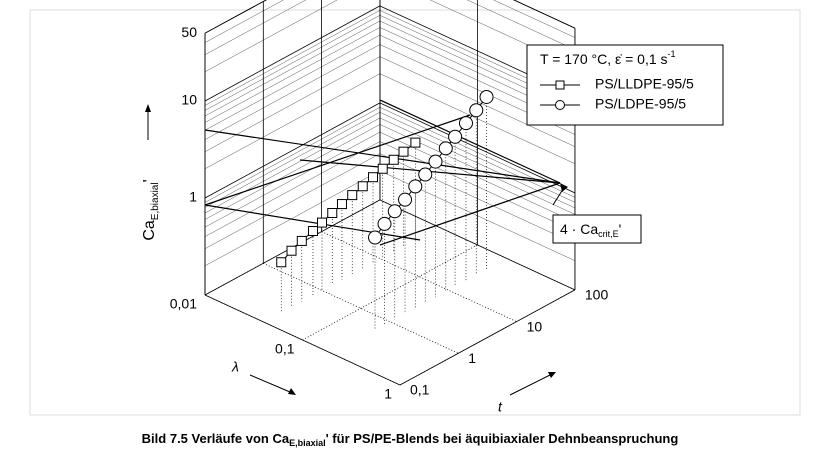 This screenshot has height=464, width=819. What do you see at coordinates (285, 349) in the screenshot?
I see `x-tick-label: 0,1` at bounding box center [285, 349].